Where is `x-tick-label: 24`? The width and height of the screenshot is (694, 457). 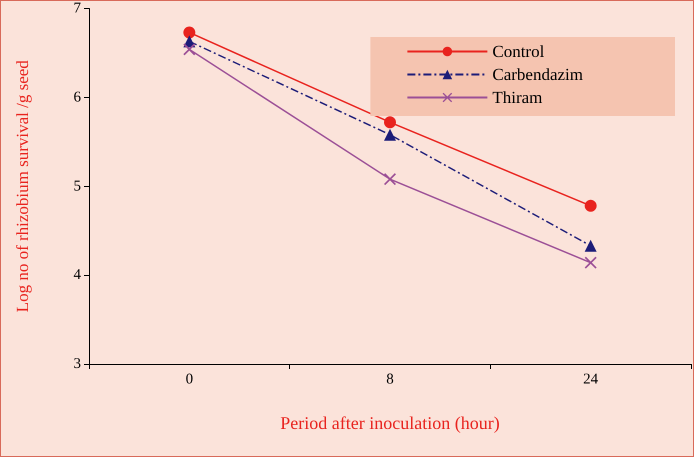
x-tick-label: 24 is located at coordinates (591, 380).